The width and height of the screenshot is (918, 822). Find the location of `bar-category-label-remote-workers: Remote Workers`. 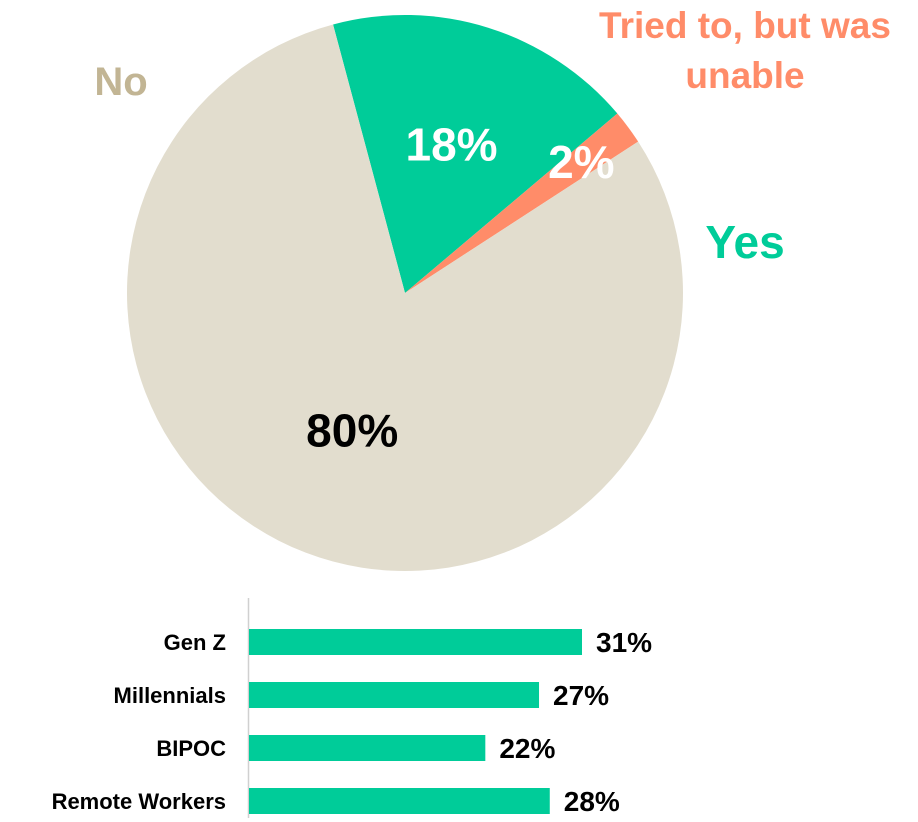

bar-category-label-remote-workers: Remote Workers is located at coordinates (139, 801).